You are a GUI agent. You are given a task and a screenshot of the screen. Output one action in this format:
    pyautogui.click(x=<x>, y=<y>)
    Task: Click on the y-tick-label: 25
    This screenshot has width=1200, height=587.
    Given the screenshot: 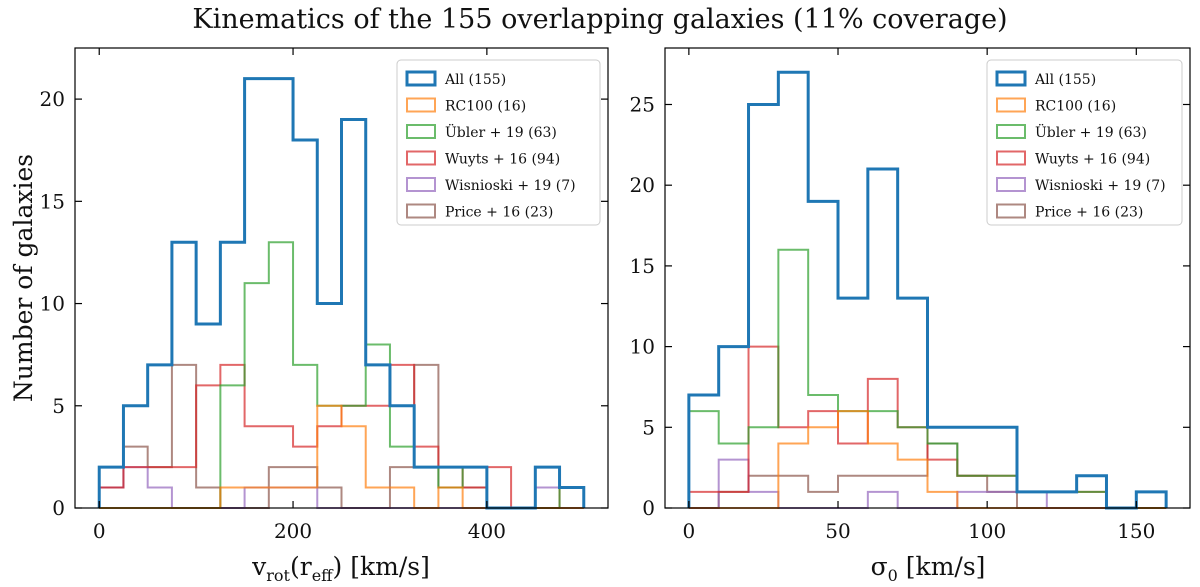 What is the action you would take?
    pyautogui.click(x=642, y=104)
    